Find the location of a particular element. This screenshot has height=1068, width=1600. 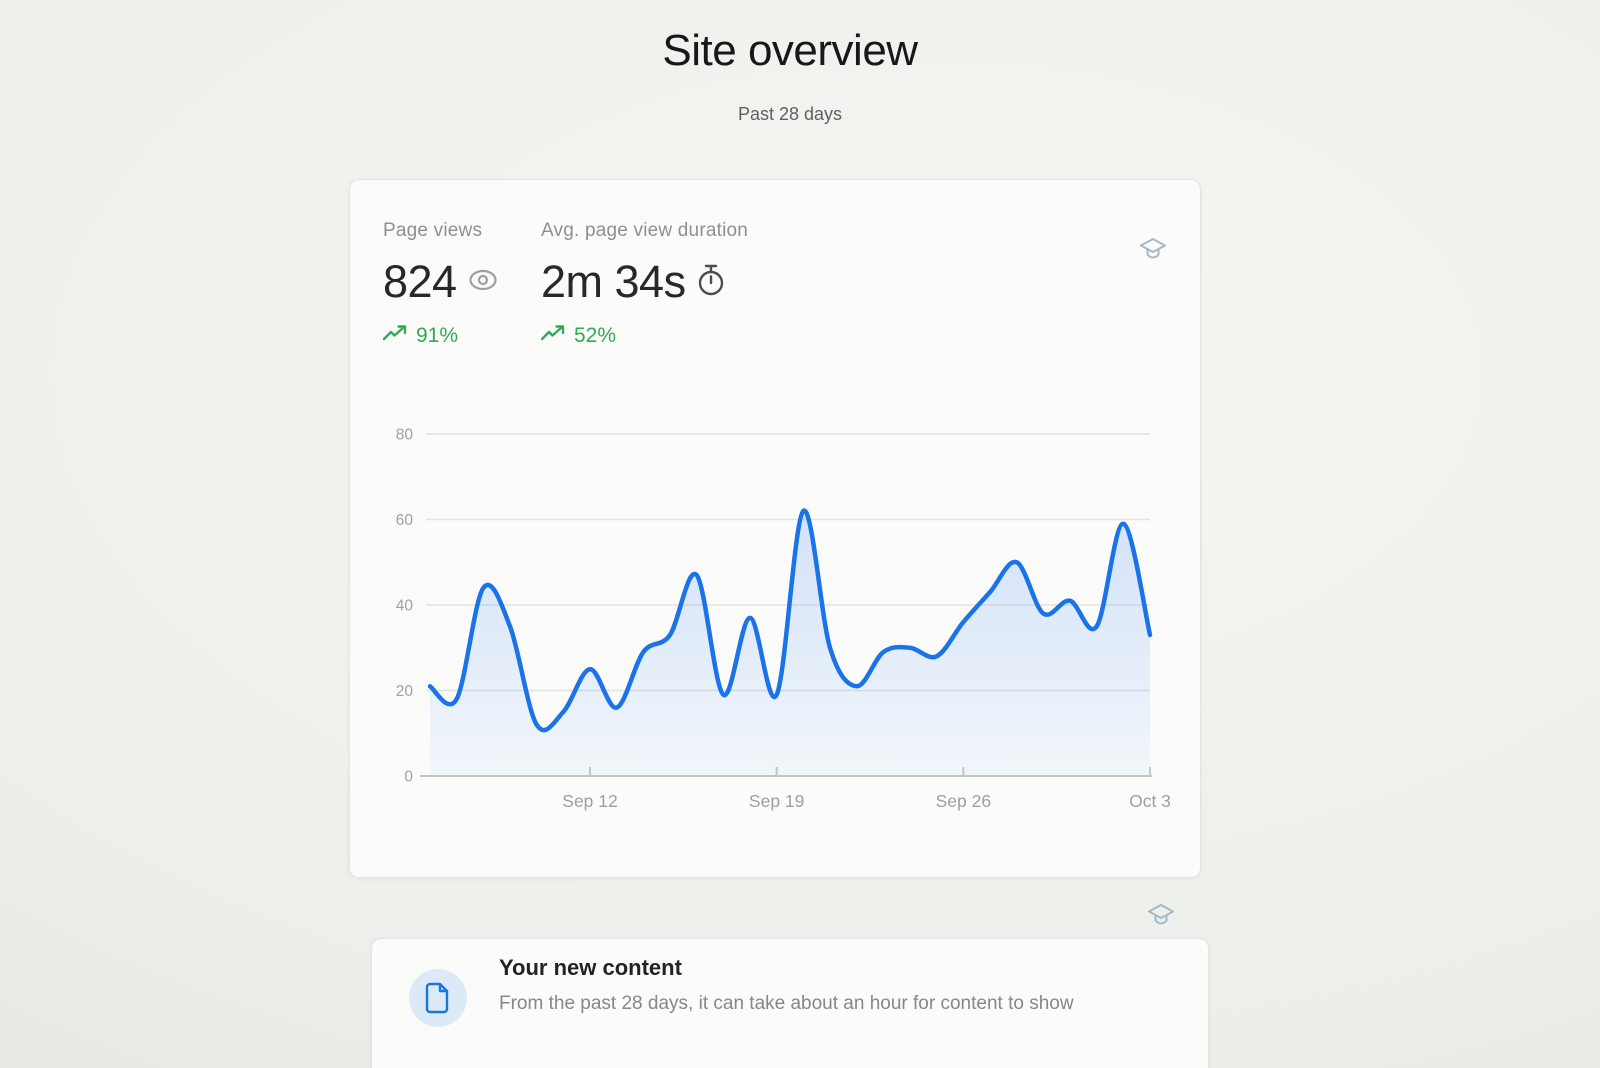

stat-avg-duration-value: 2m 34s is located at coordinates (613, 281).